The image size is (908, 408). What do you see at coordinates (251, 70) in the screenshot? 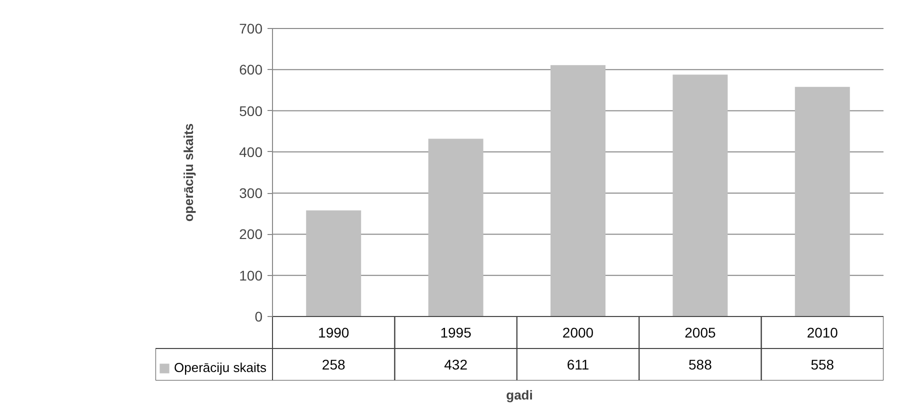
I see `y-tick-label: 600` at bounding box center [251, 70].